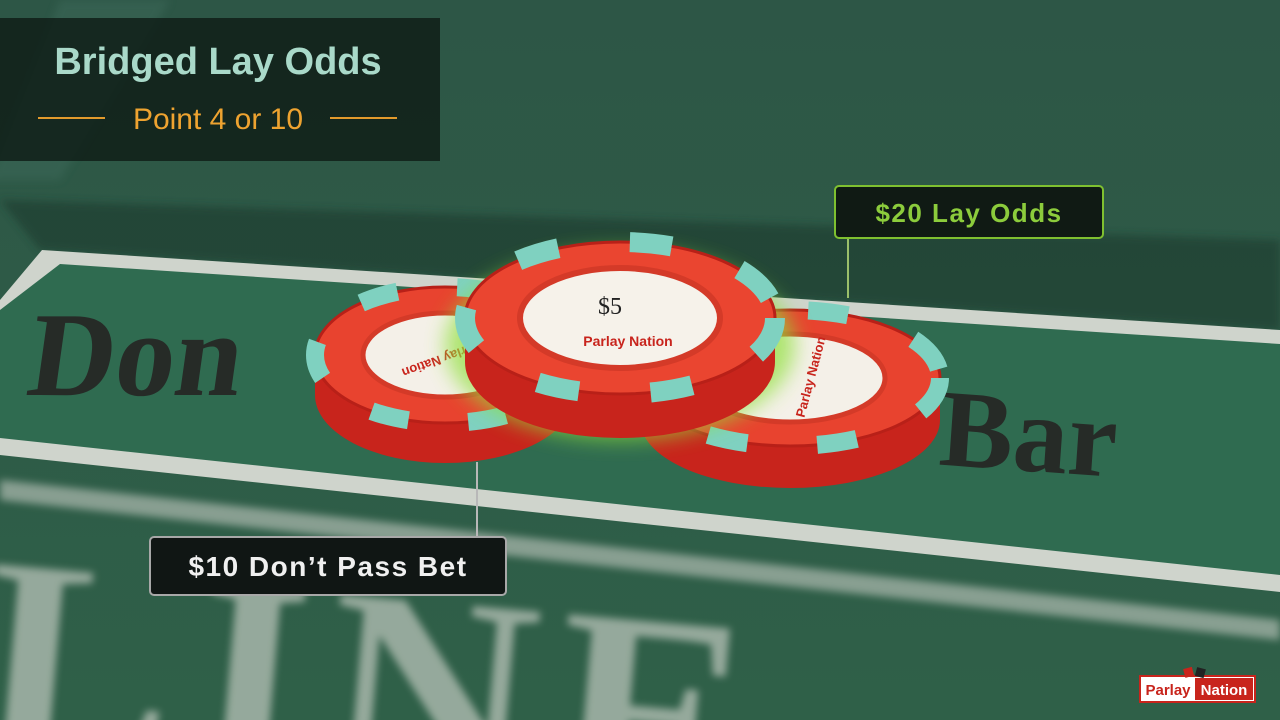 The image size is (1280, 720). Describe the element at coordinates (218, 119) in the screenshot. I see `subtitle: Point 4 or 10` at that location.